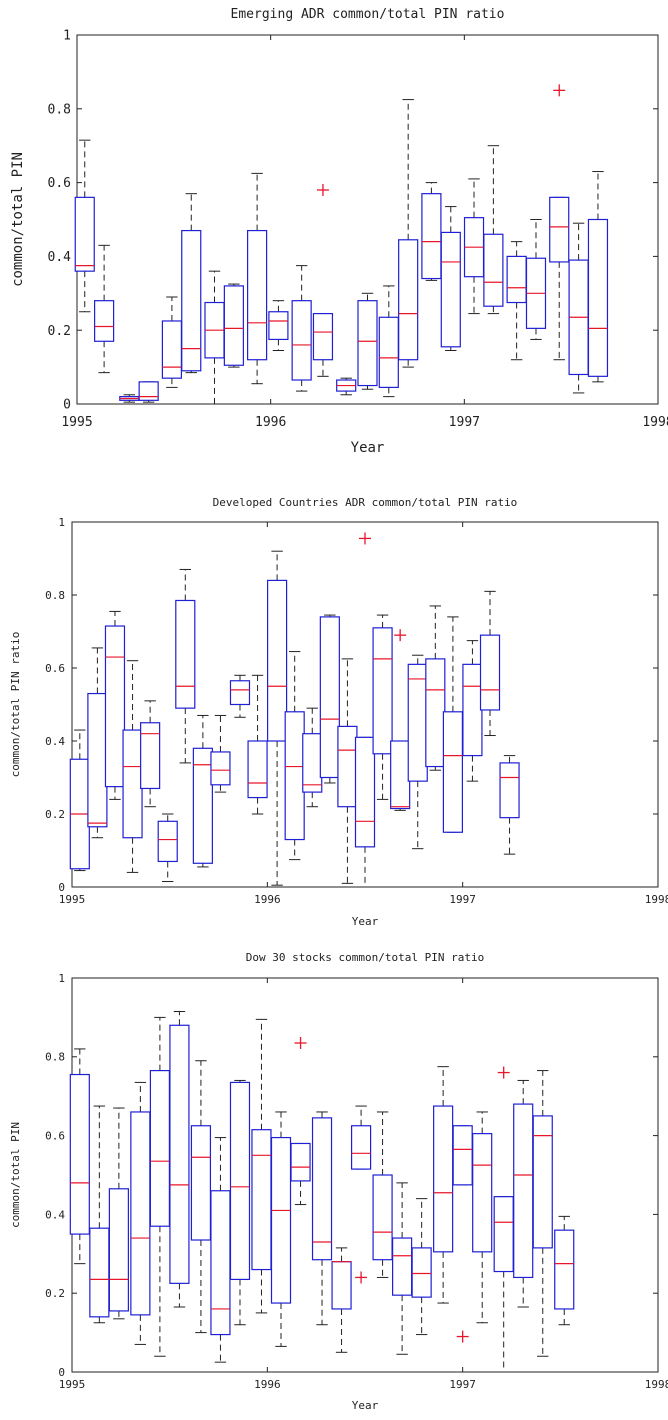 The width and height of the screenshot is (668, 1420). Describe the element at coordinates (656, 1384) in the screenshot. I see `x-tick-label: 1998` at that location.